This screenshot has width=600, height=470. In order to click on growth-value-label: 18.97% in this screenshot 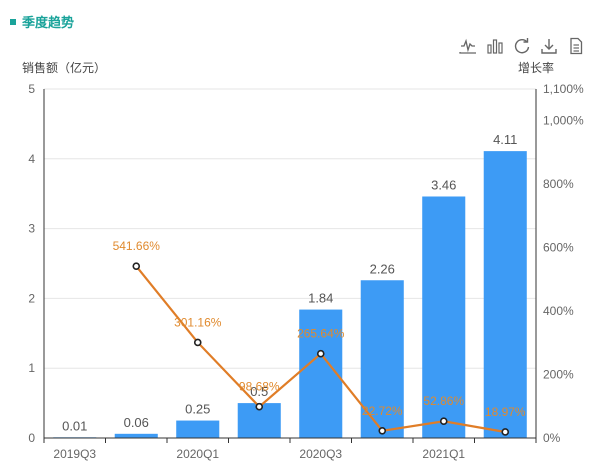, I will do `click(505, 412)`.